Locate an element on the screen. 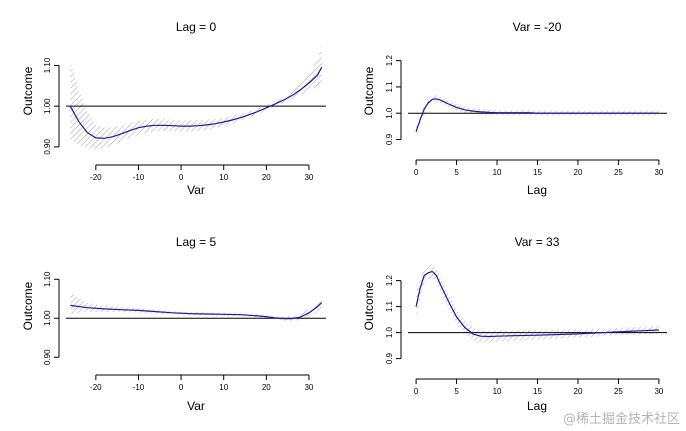  panel-title: Lag = 5 is located at coordinates (196, 242).